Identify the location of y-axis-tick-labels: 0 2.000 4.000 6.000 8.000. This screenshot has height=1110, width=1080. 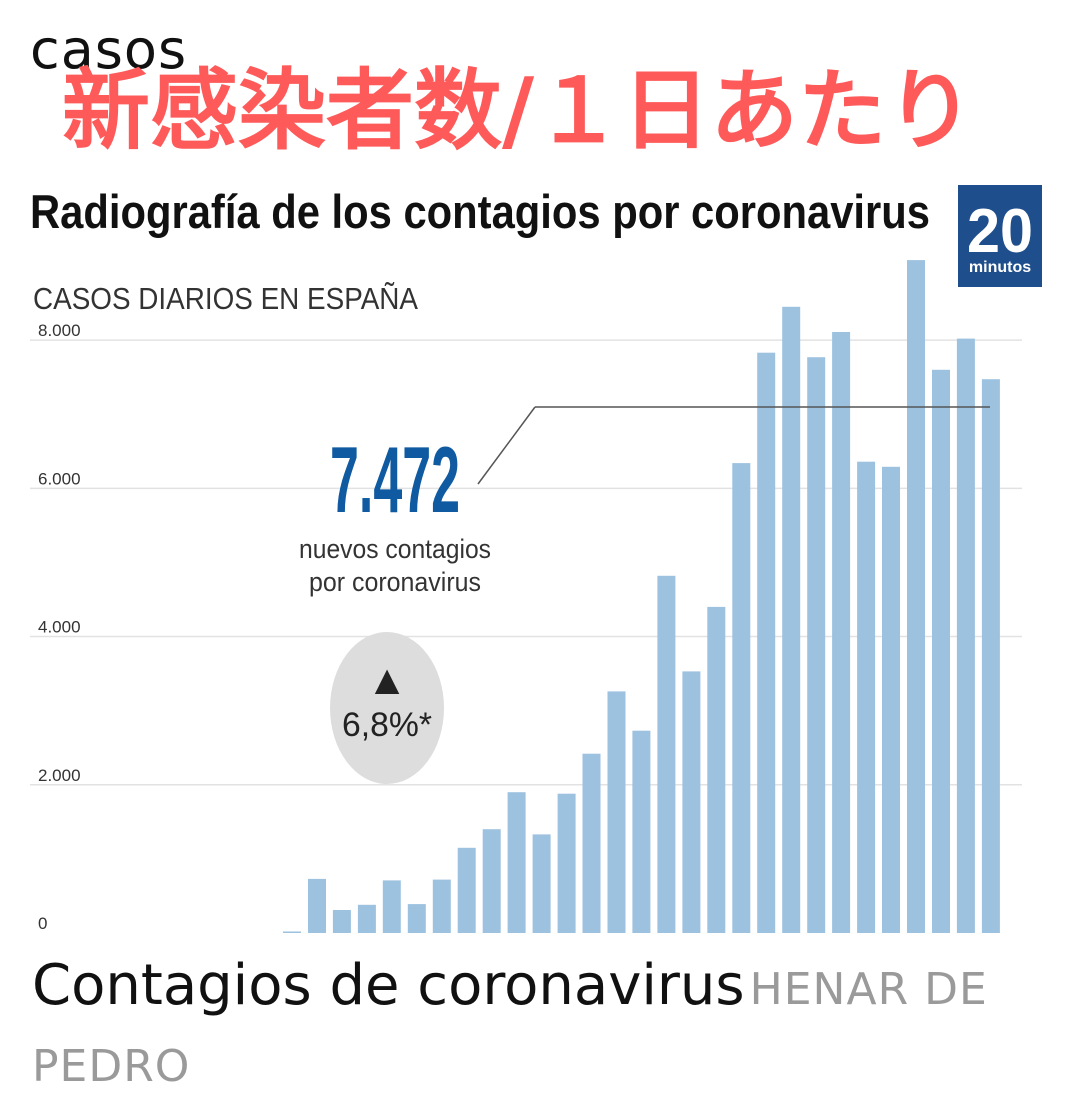
(59, 627).